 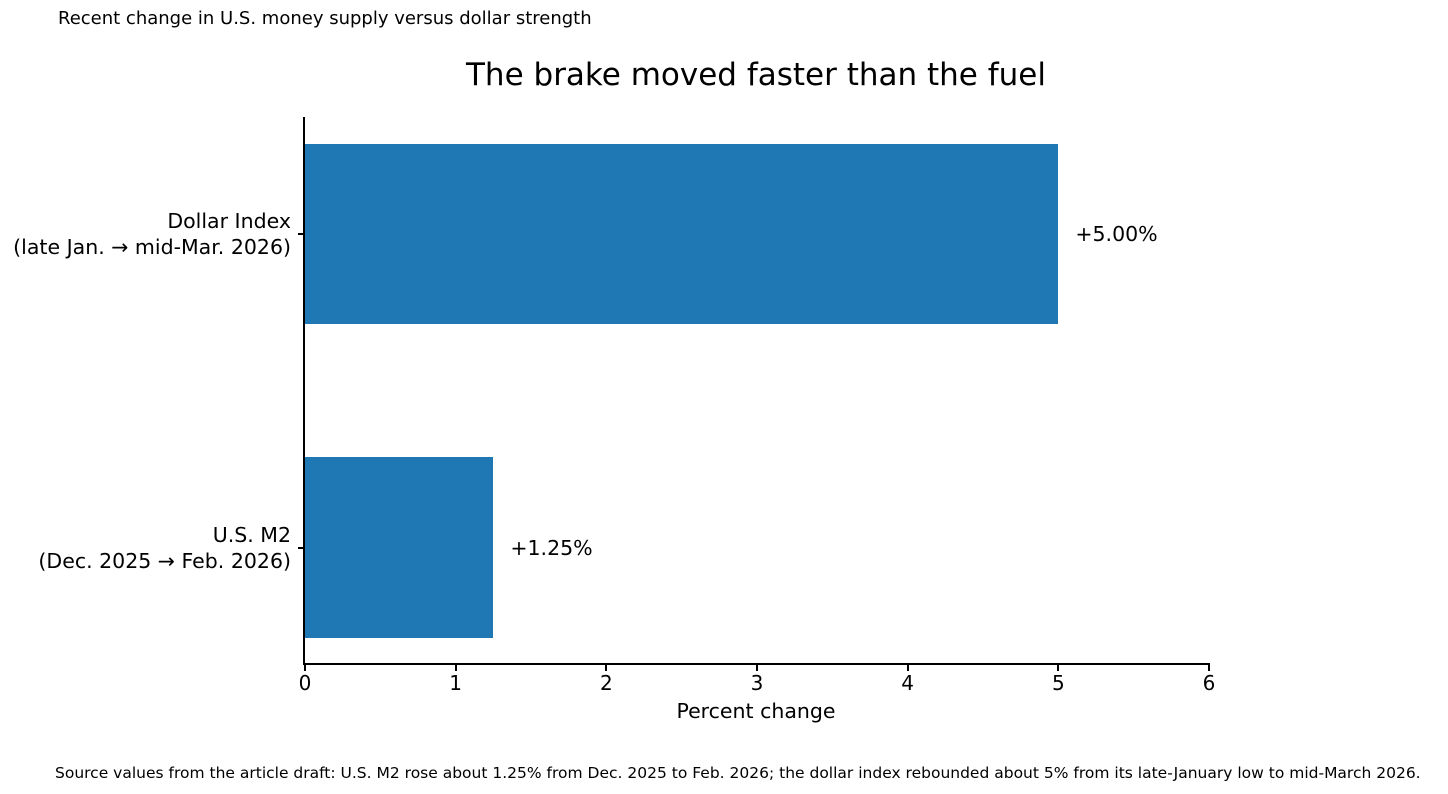 I want to click on y-category-label: Dollar Index (late Jan. → mid-Mar. 2026), so click(x=152, y=234).